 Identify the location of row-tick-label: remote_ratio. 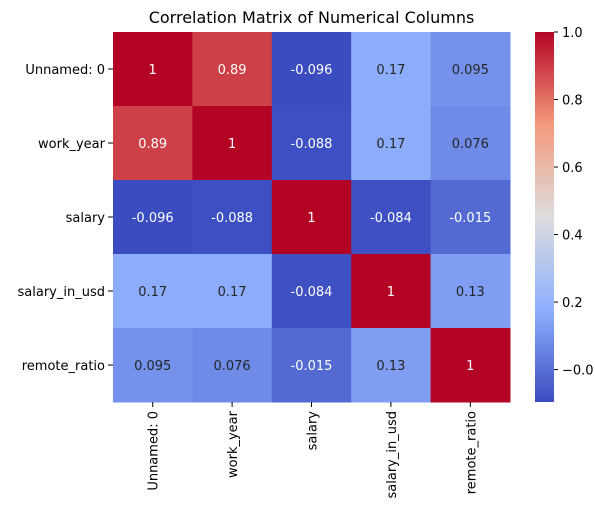
(63, 366).